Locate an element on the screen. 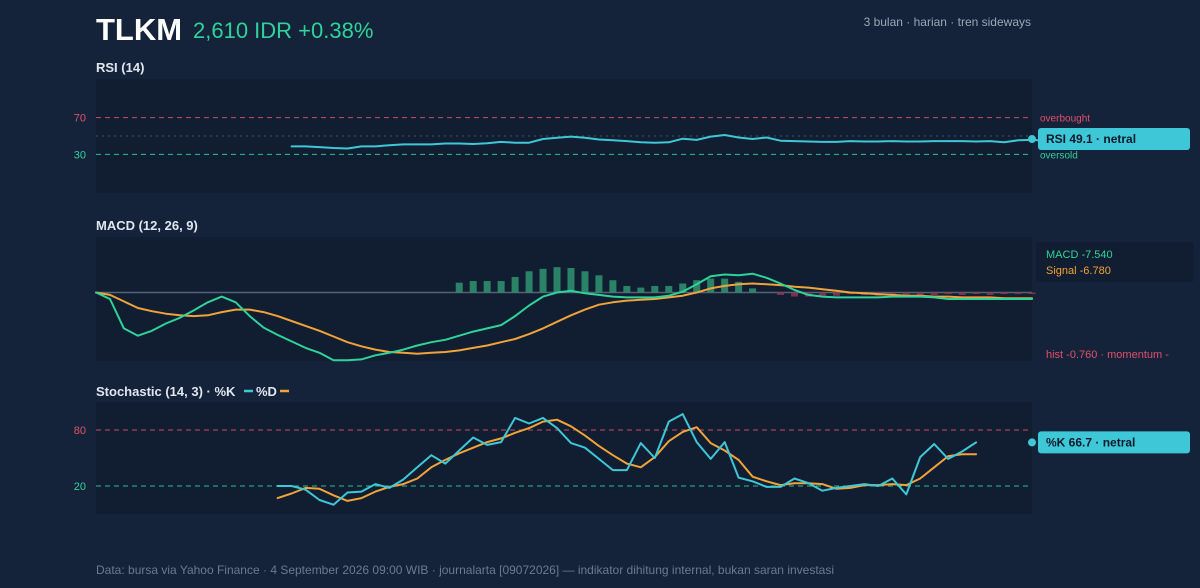 This screenshot has width=1200, height=588. reference-label: oversold is located at coordinates (1059, 155).